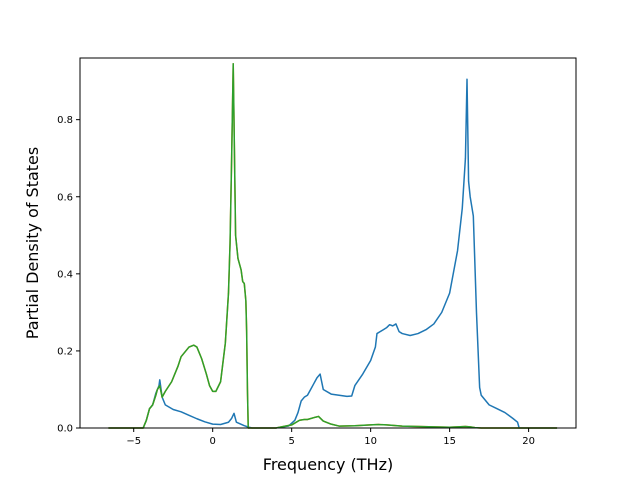 This screenshot has height=480, width=640. Describe the element at coordinates (330, 437) in the screenshot. I see `x-axis-ticks: −5 0 5 10 15 20` at that location.